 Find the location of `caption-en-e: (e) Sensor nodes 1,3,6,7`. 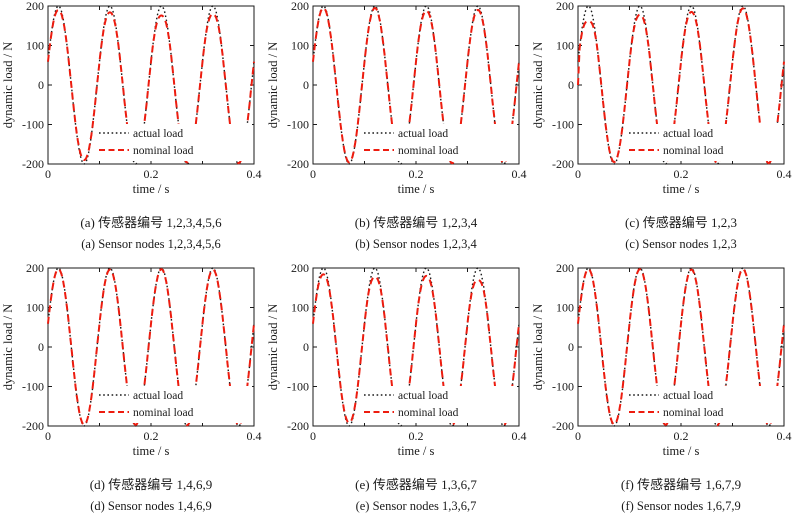

caption-en-e: (e) Sensor nodes 1,3,6,7 is located at coordinates (416, 506).